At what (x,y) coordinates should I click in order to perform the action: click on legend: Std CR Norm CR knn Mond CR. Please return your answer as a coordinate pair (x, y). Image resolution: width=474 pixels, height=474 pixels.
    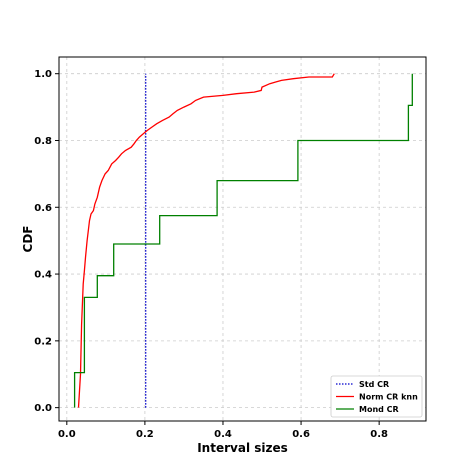
    Looking at the image, I should click on (376, 396).